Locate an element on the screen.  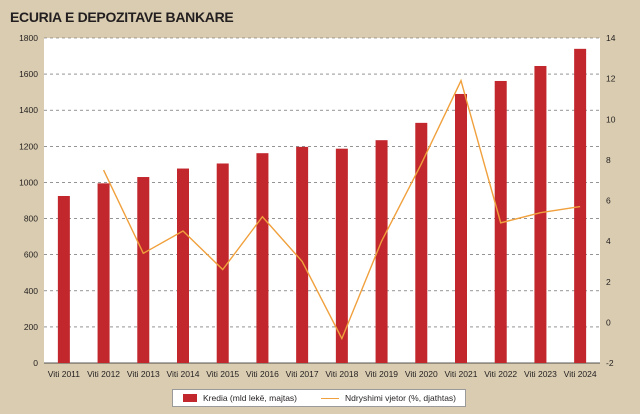
right-tick-label: 4 is located at coordinates (608, 241).